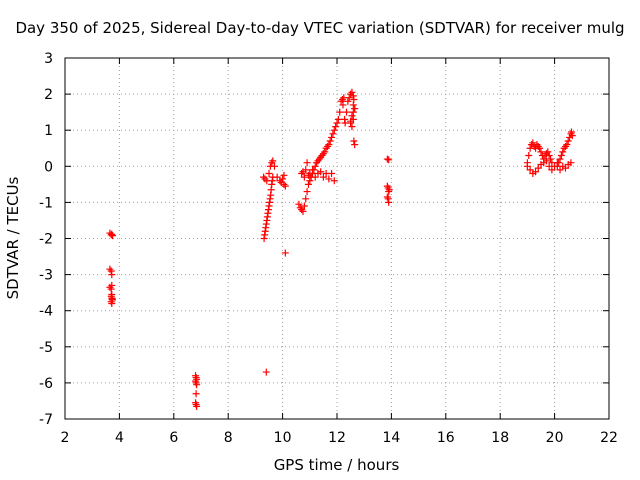 Image resolution: width=640 pixels, height=480 pixels. I want to click on x-tick-label: 2, so click(65, 438).